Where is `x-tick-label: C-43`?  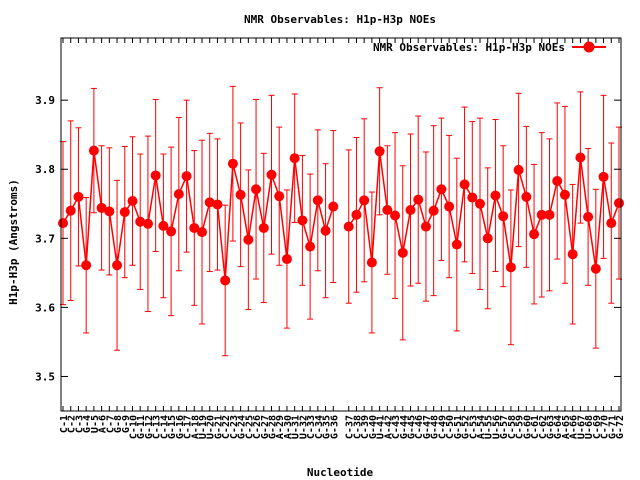
x-tick-label: C-43 is located at coordinates (396, 427).